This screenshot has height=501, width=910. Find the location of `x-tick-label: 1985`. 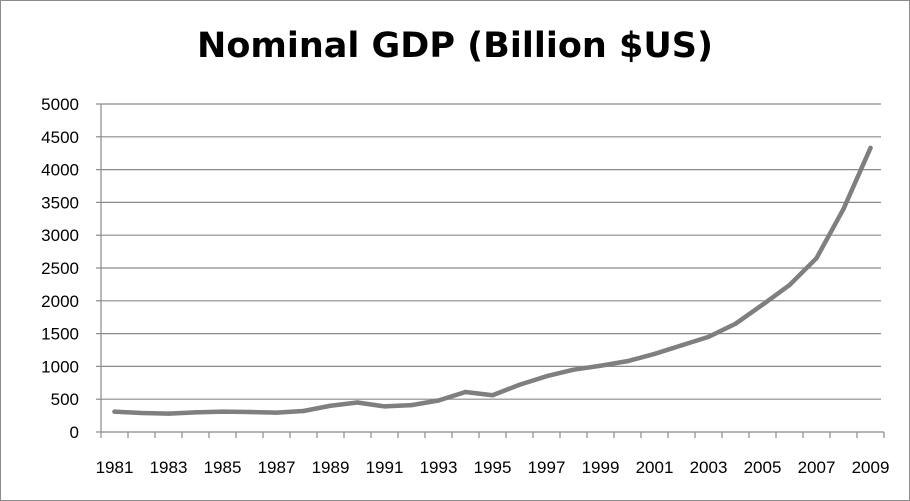

x-tick-label: 1985 is located at coordinates (223, 467).